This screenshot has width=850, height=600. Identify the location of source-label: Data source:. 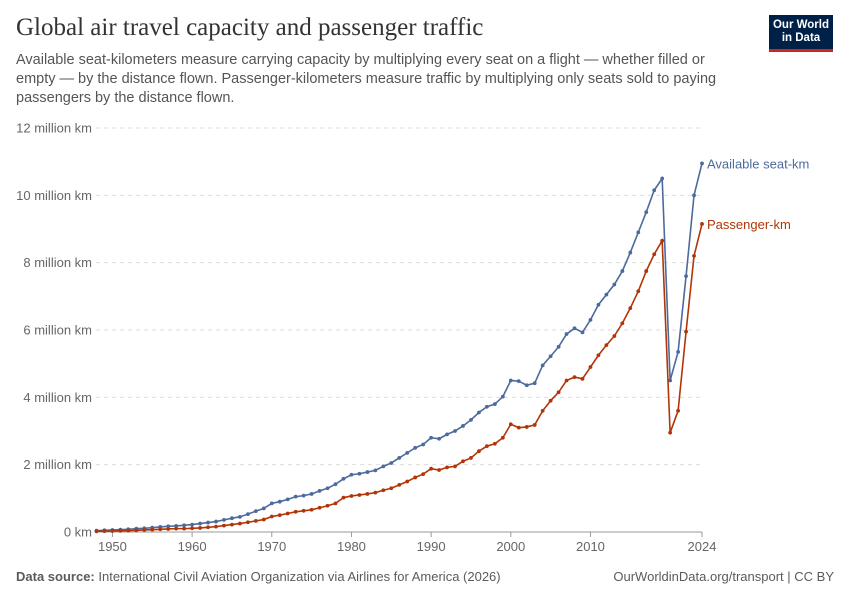
(55, 576).